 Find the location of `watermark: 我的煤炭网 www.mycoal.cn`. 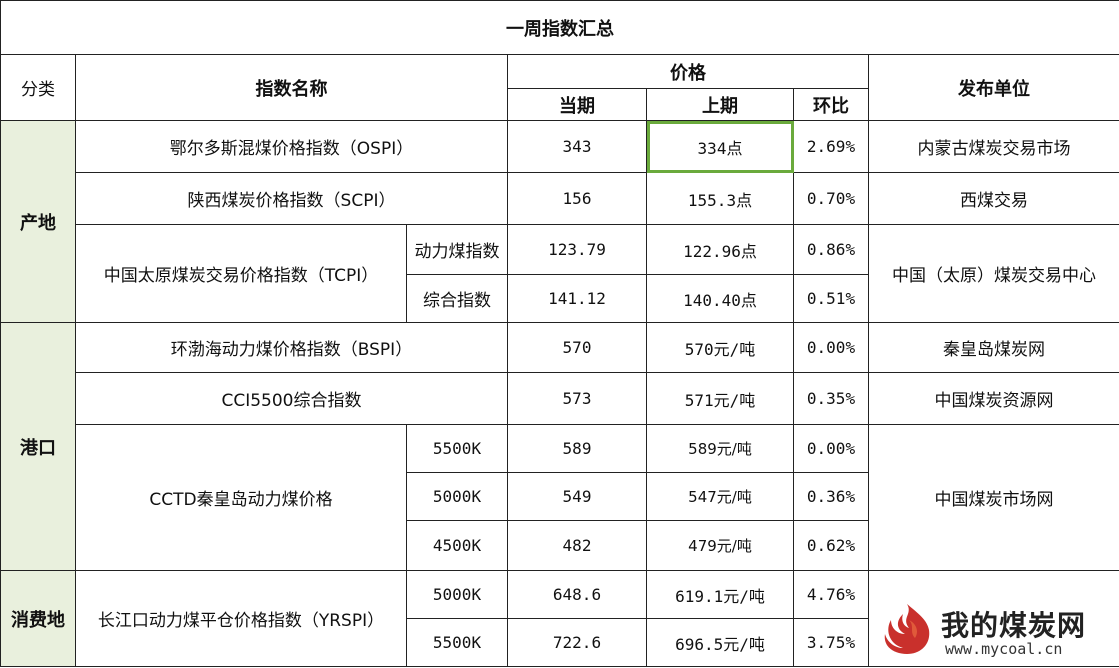

watermark: 我的煤炭网 www.mycoal.cn is located at coordinates (995, 631).